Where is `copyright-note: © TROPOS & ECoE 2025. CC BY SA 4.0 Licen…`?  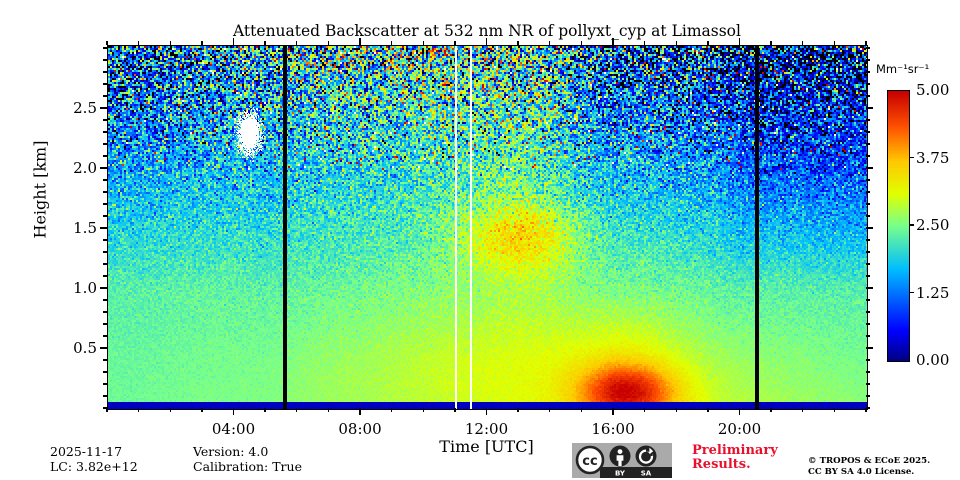
copyright-note: © TROPOS & ECoE 2025. CC BY SA 4.0 Licen… is located at coordinates (869, 467).